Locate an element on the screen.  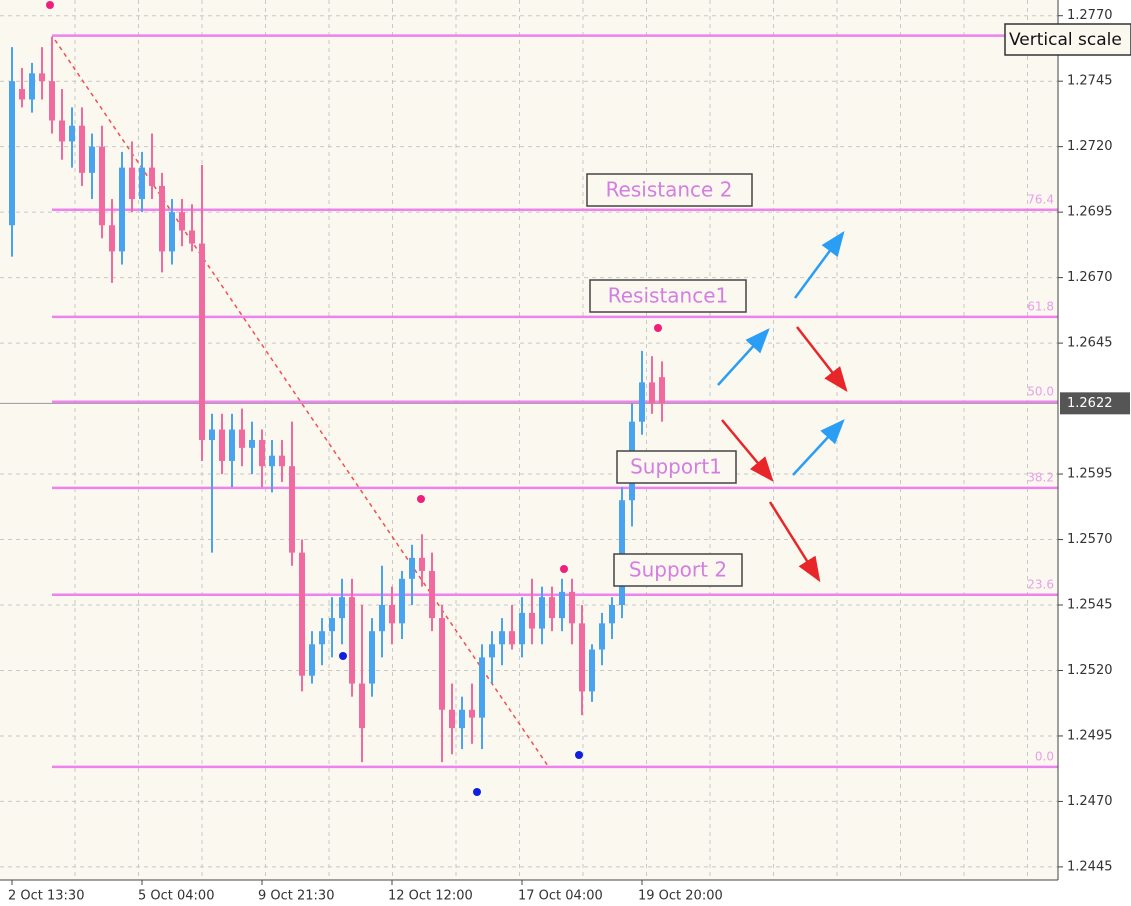
x-tick-label: 17 Oct 04:00 is located at coordinates (560, 896).